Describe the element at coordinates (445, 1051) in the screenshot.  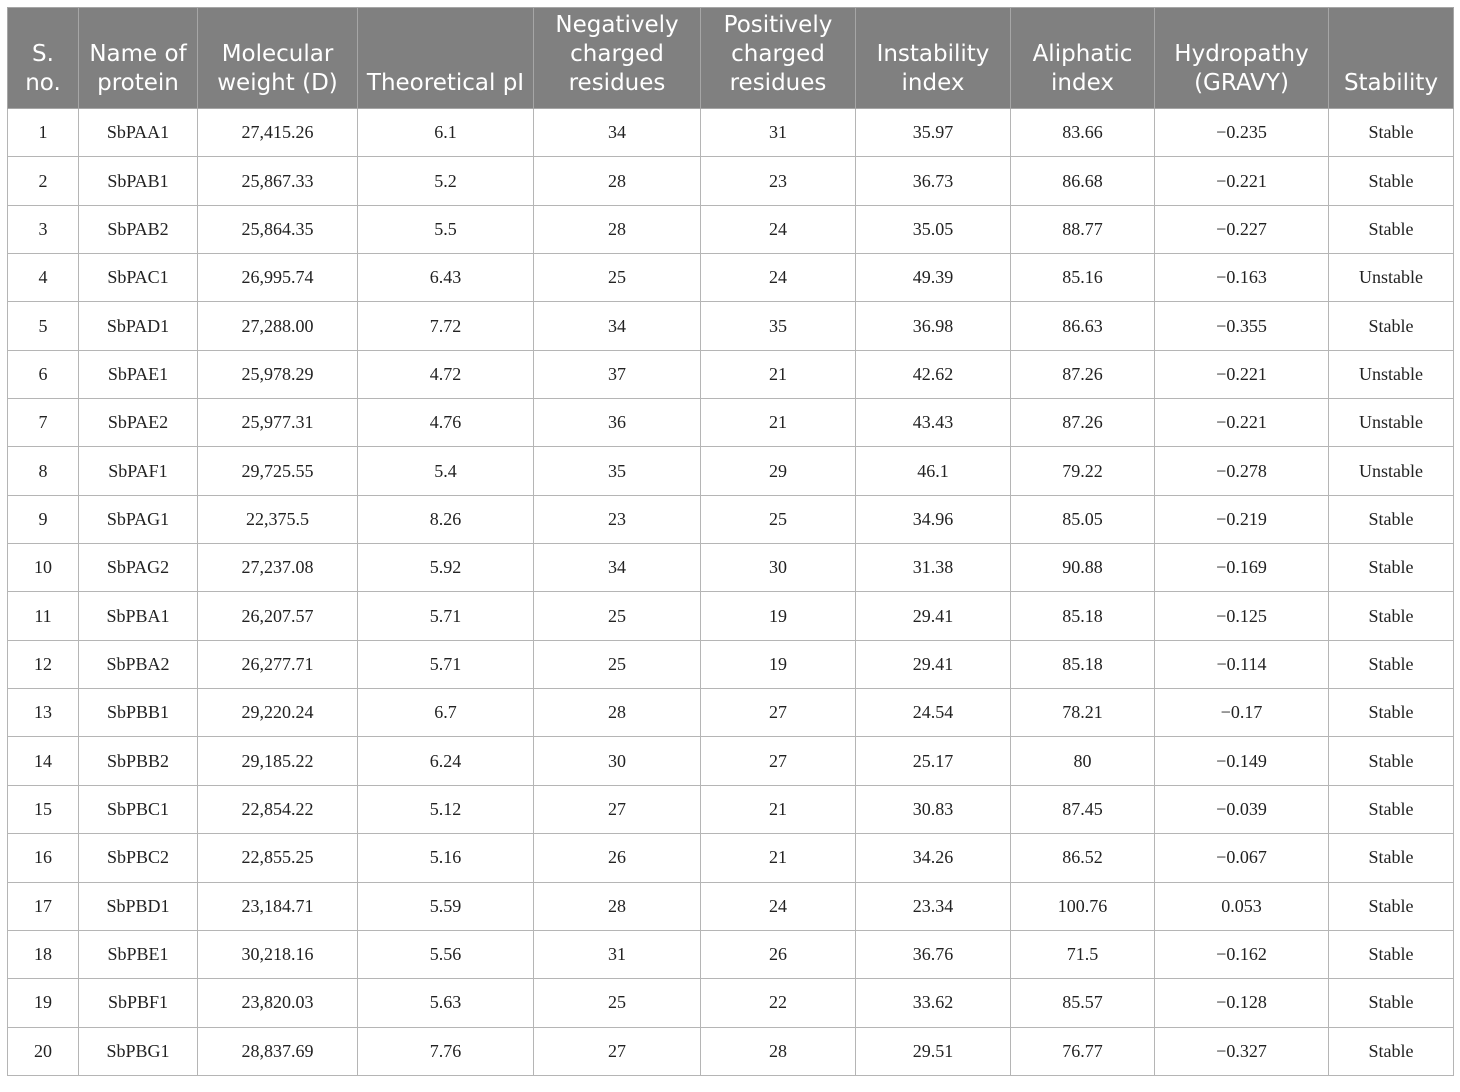
I see `cell-theoretical-pi: 7.76` at that location.